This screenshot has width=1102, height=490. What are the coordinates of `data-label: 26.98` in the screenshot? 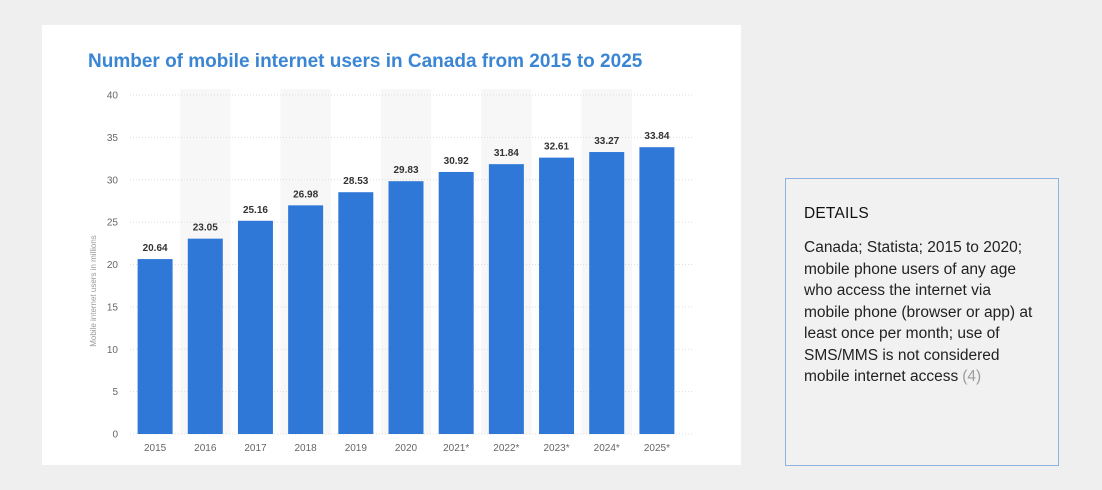 It's located at (305, 194).